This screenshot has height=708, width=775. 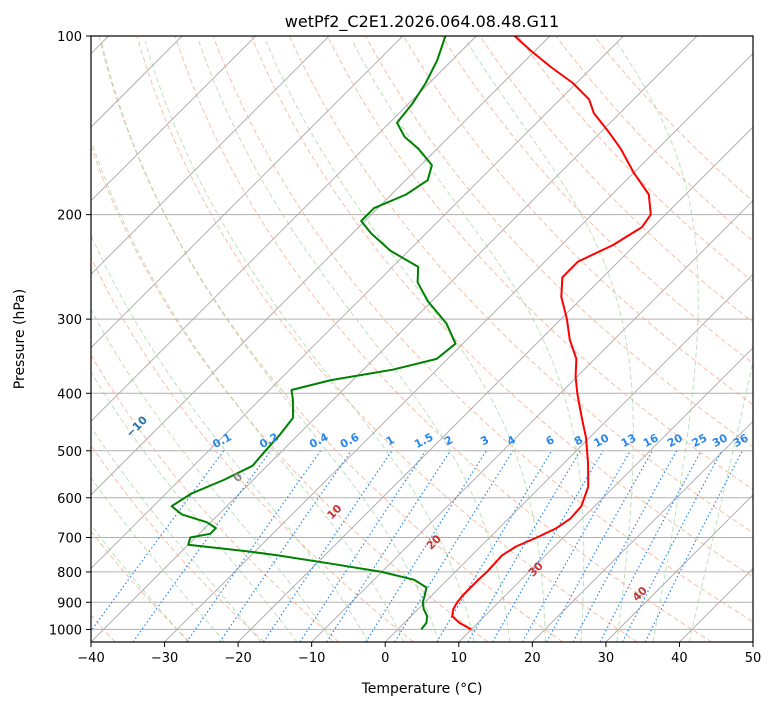 I want to click on y-tick-label: 400, so click(x=69, y=394).